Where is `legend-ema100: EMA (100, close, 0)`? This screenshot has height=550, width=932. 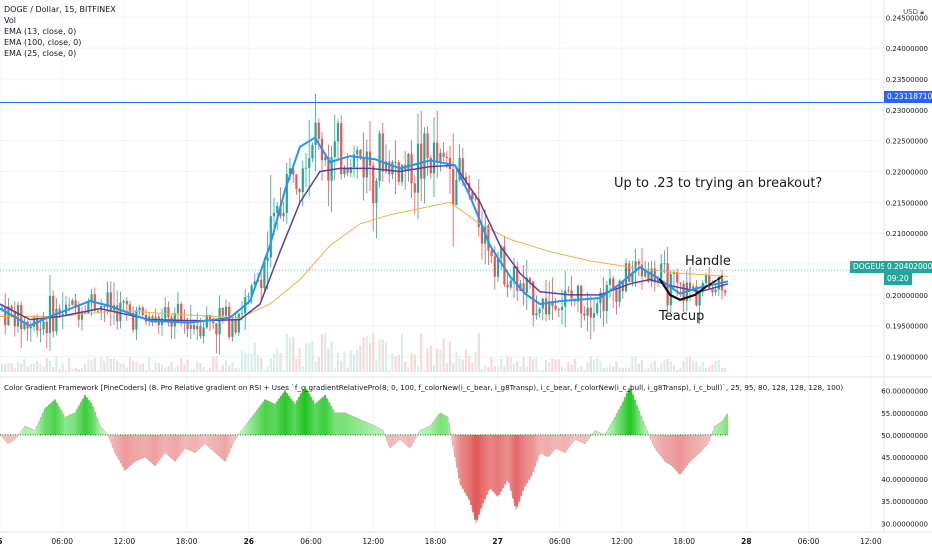 legend-ema100: EMA (100, close, 0) is located at coordinates (43, 42).